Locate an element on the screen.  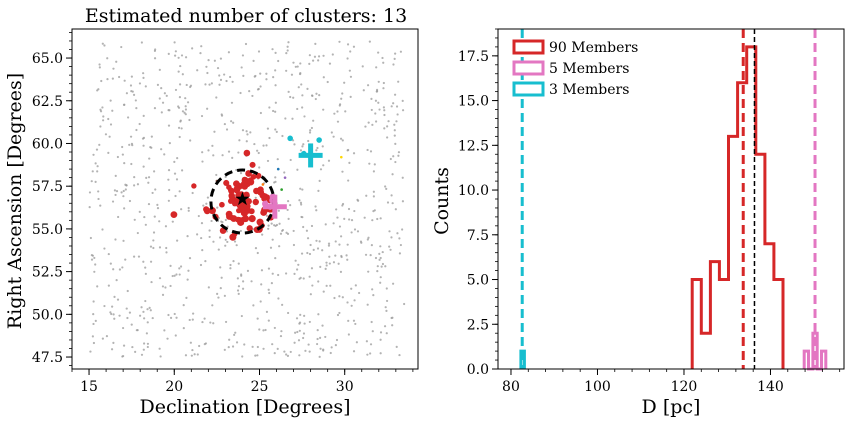
y-tick-label: 12.5 is located at coordinates (473, 146).